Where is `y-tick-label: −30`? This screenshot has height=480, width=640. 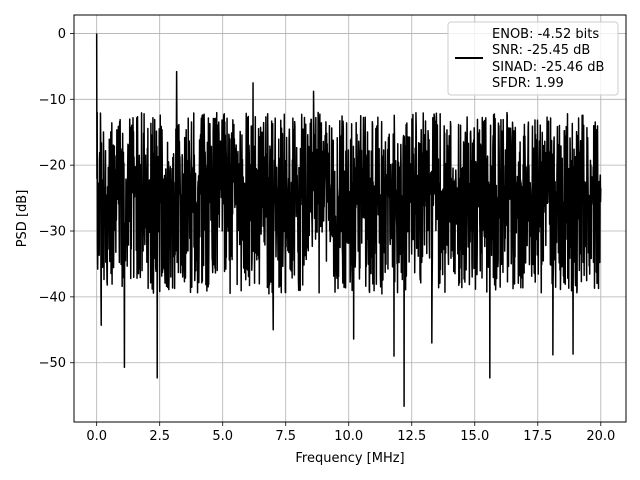 y-tick-label: −30 is located at coordinates (52, 232).